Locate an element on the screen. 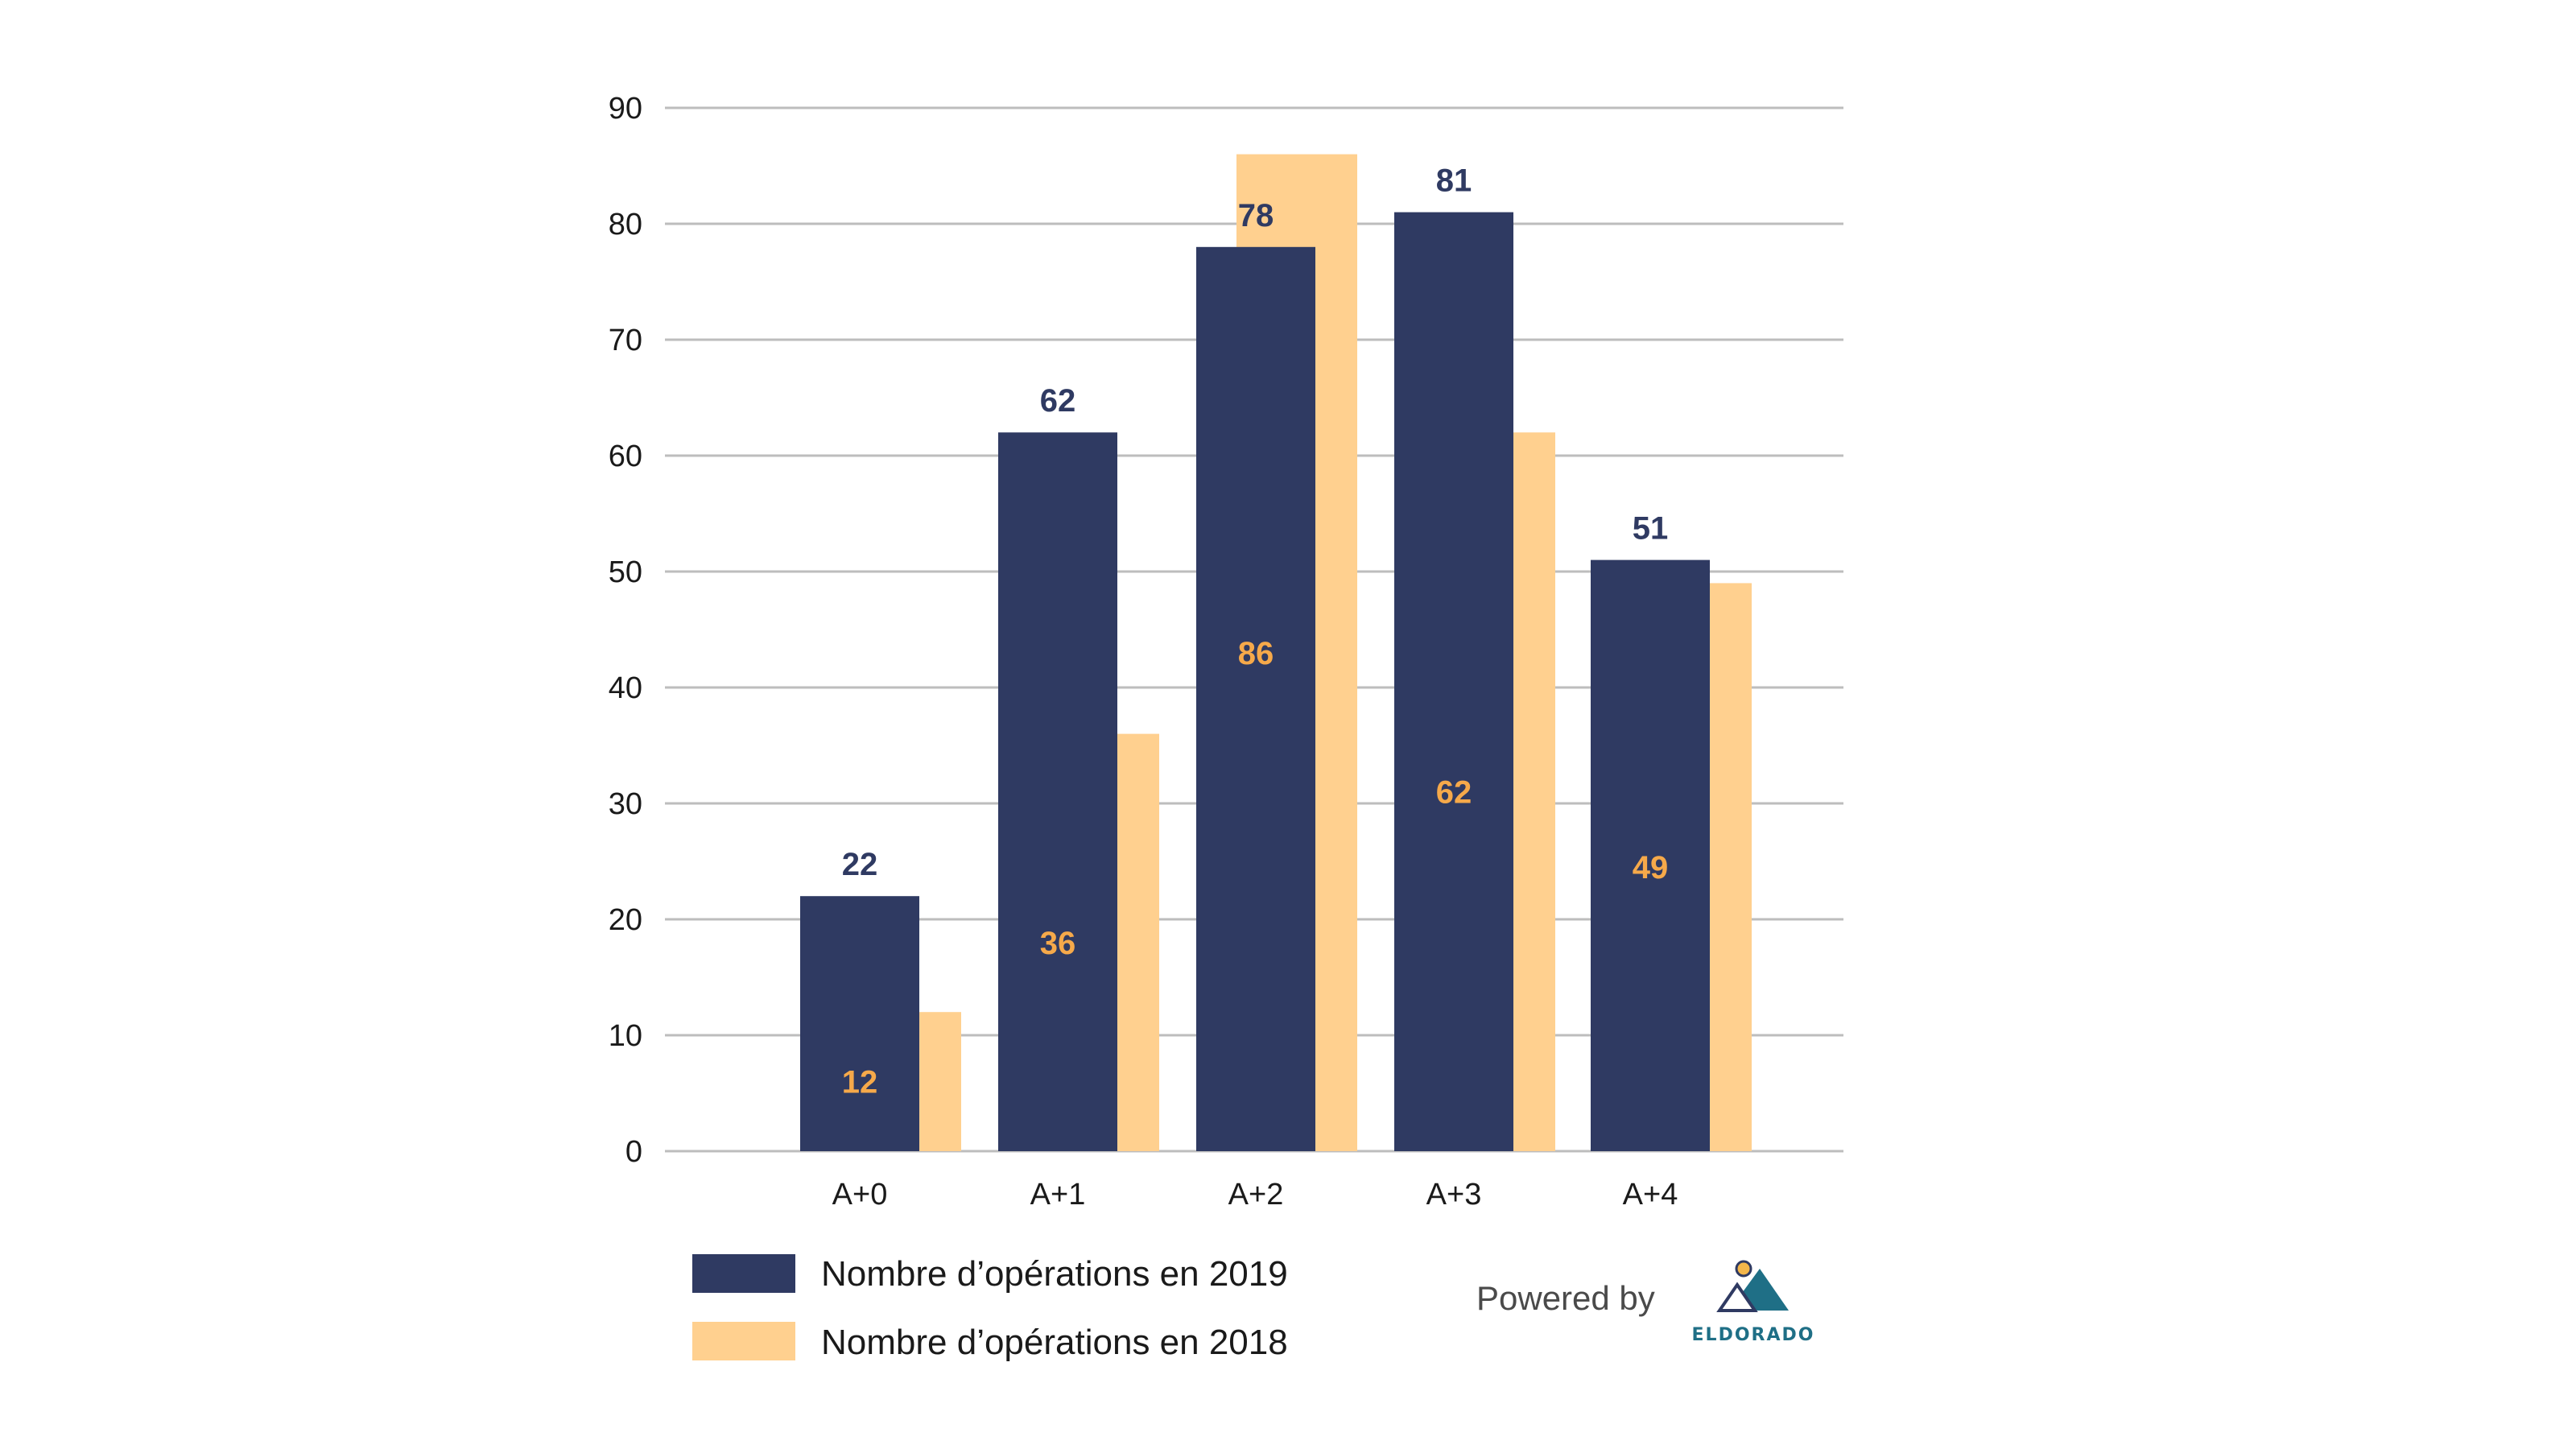 The width and height of the screenshot is (2576, 1449). data-label-2018-A+1: 36 is located at coordinates (1058, 943).